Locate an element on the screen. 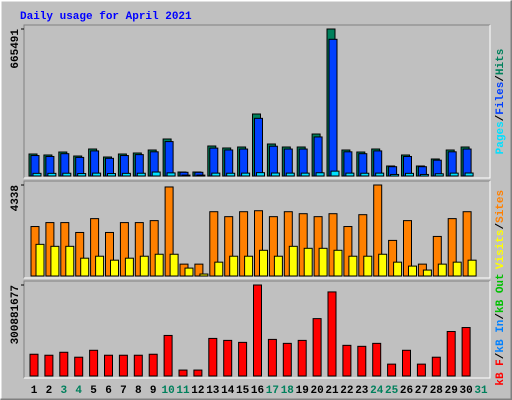 Image resolution: width=512 pixels, height=400 pixels. x-tick-label: 16 is located at coordinates (257, 391).